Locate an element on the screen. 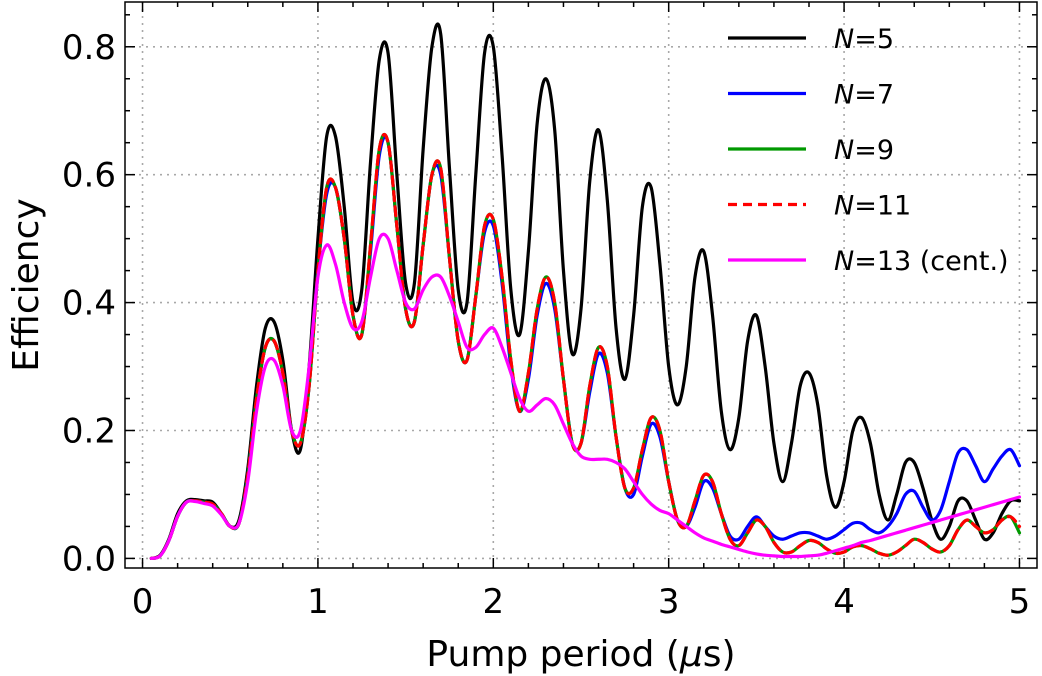 The width and height of the screenshot is (1042, 676). x-axis-label-text: Pump period ( is located at coordinates (552, 654).